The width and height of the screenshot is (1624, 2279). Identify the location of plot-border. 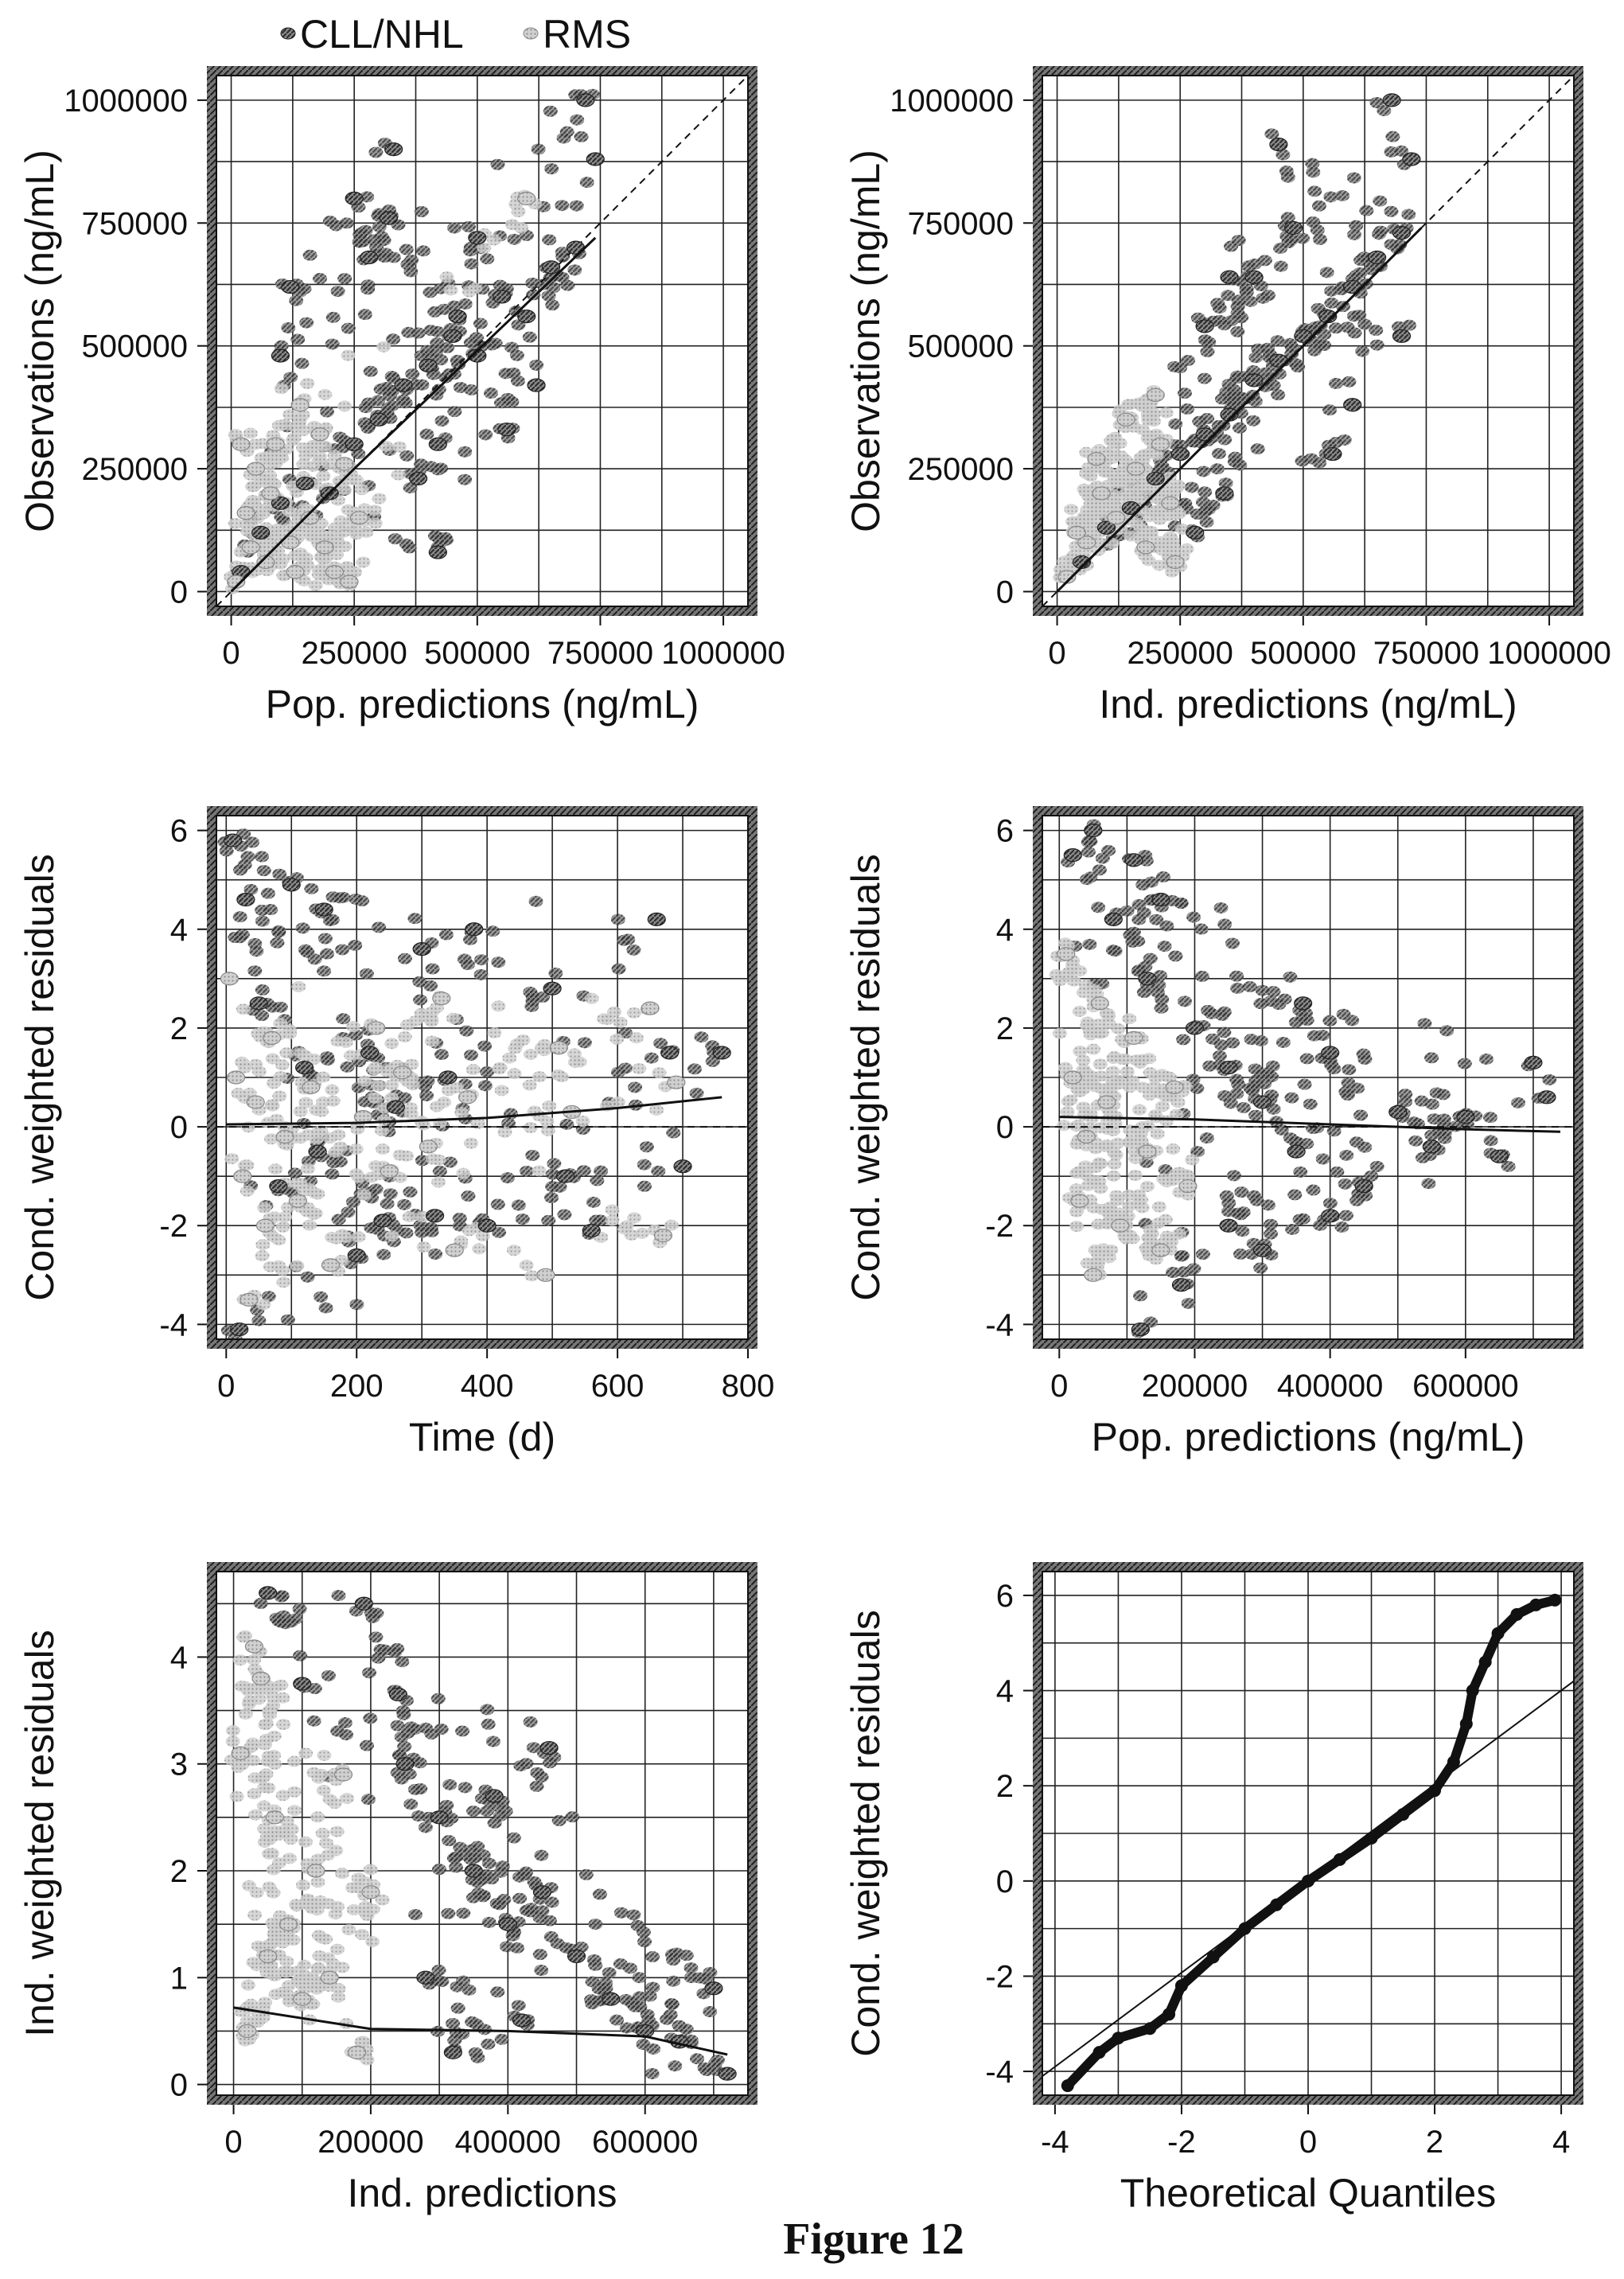
(482, 1833).